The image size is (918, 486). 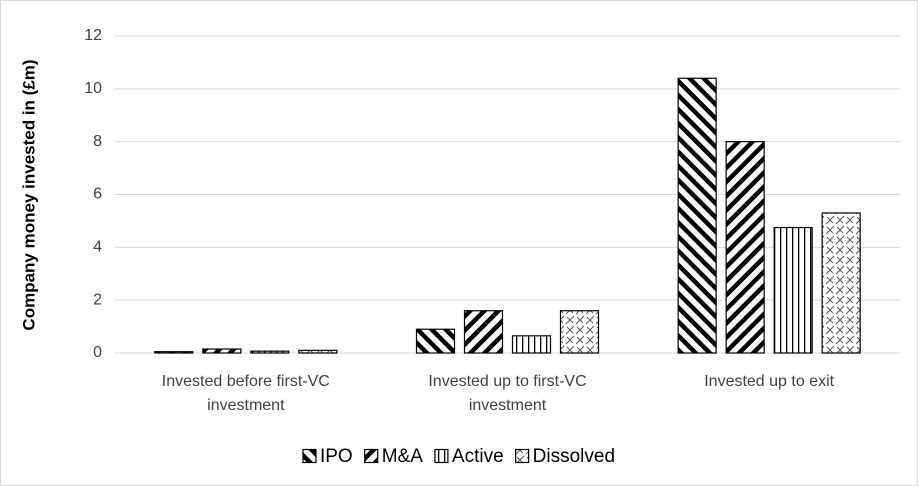 I want to click on legend-label: M&A, so click(x=403, y=456).